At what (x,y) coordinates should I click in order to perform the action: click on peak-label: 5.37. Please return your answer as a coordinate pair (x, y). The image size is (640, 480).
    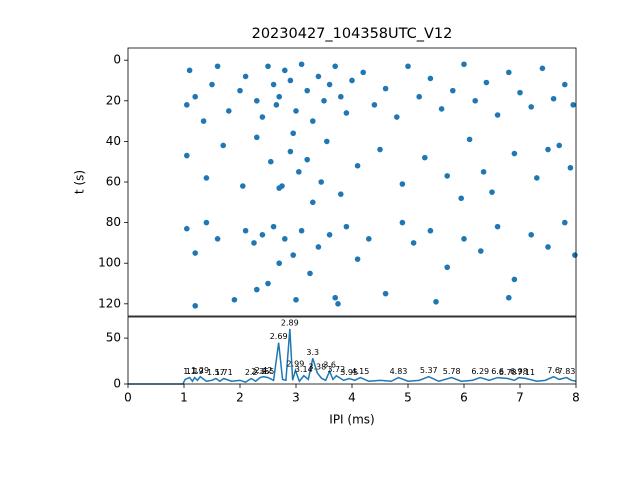
    Looking at the image, I should click on (429, 370).